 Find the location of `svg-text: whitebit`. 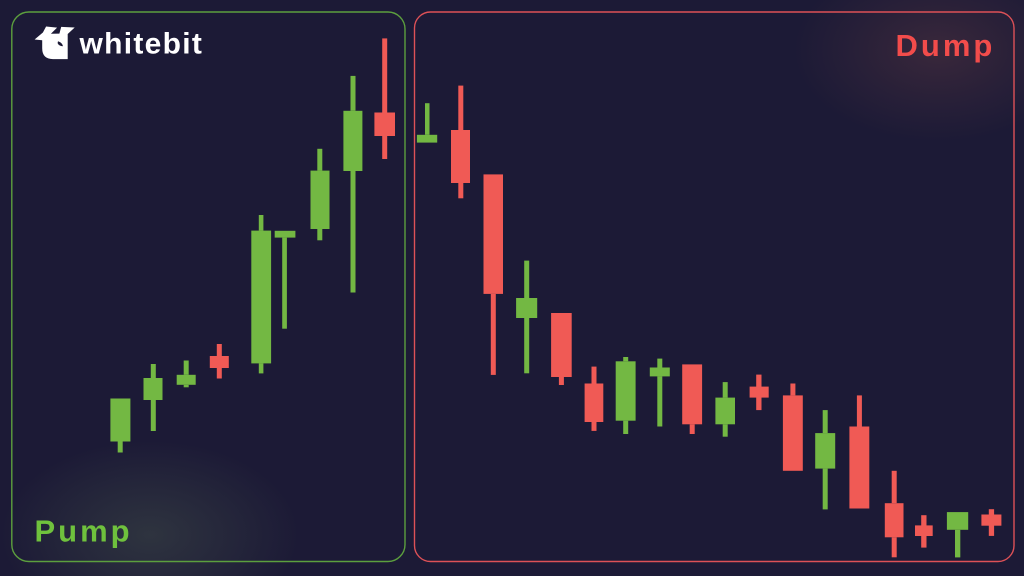

svg-text: whitebit is located at coordinates (141, 44).